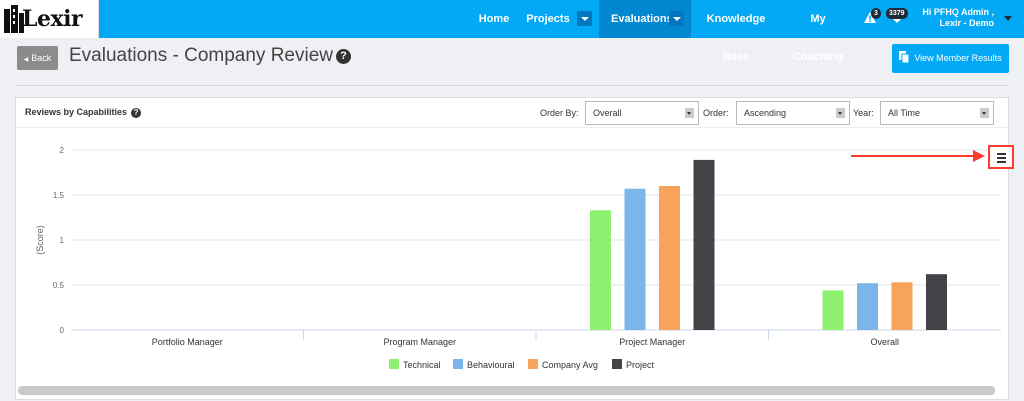  What do you see at coordinates (491, 365) in the screenshot?
I see `legend-label: Behavioural` at bounding box center [491, 365].